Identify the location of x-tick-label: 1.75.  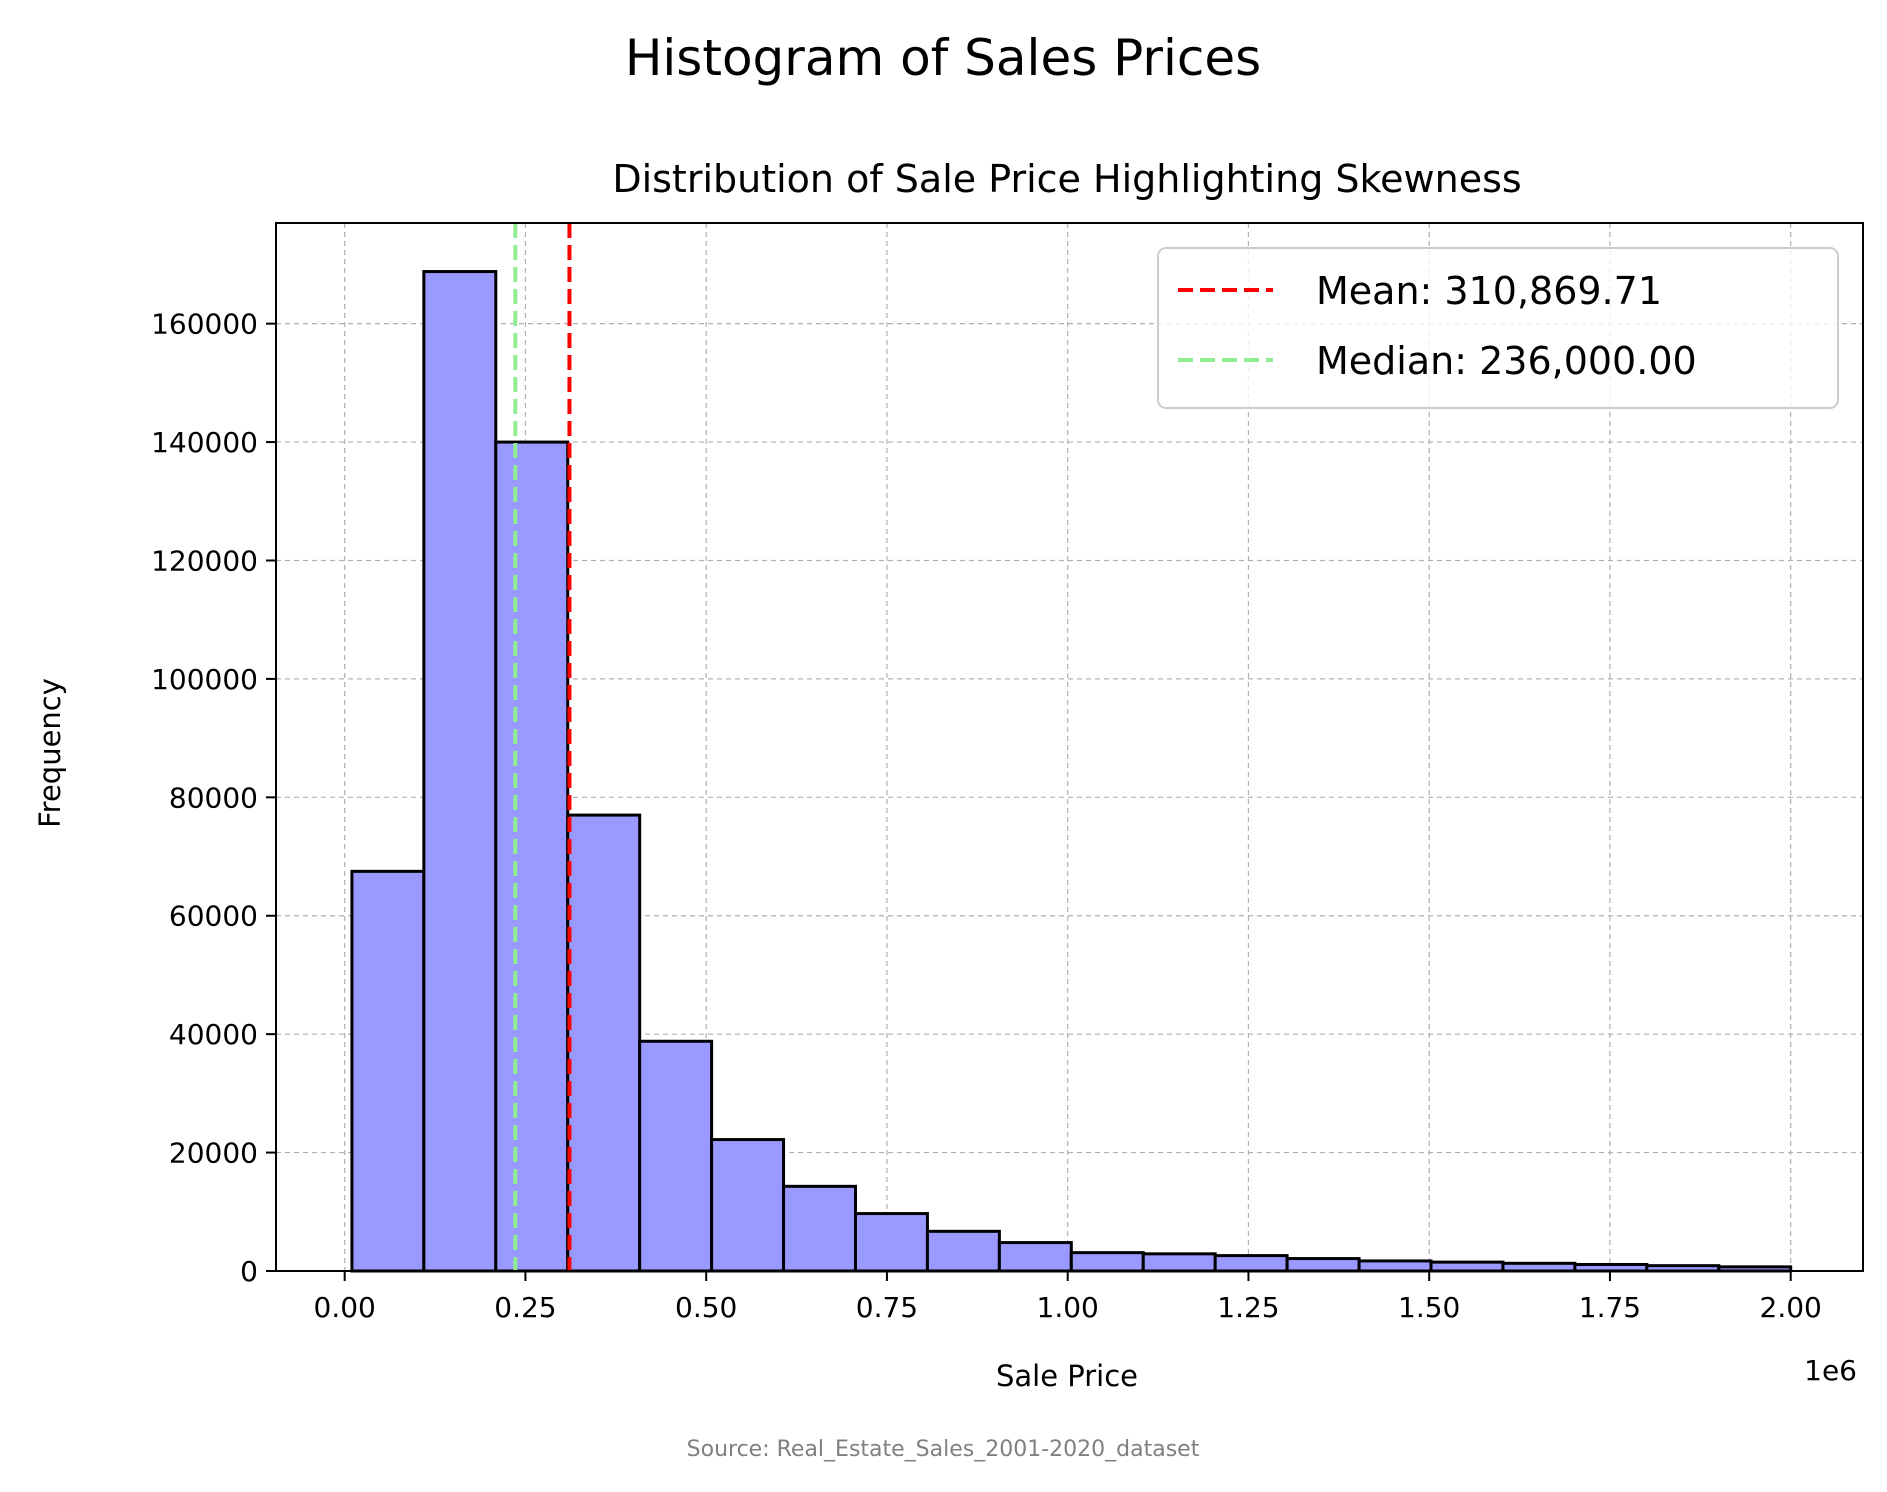
(1610, 1307).